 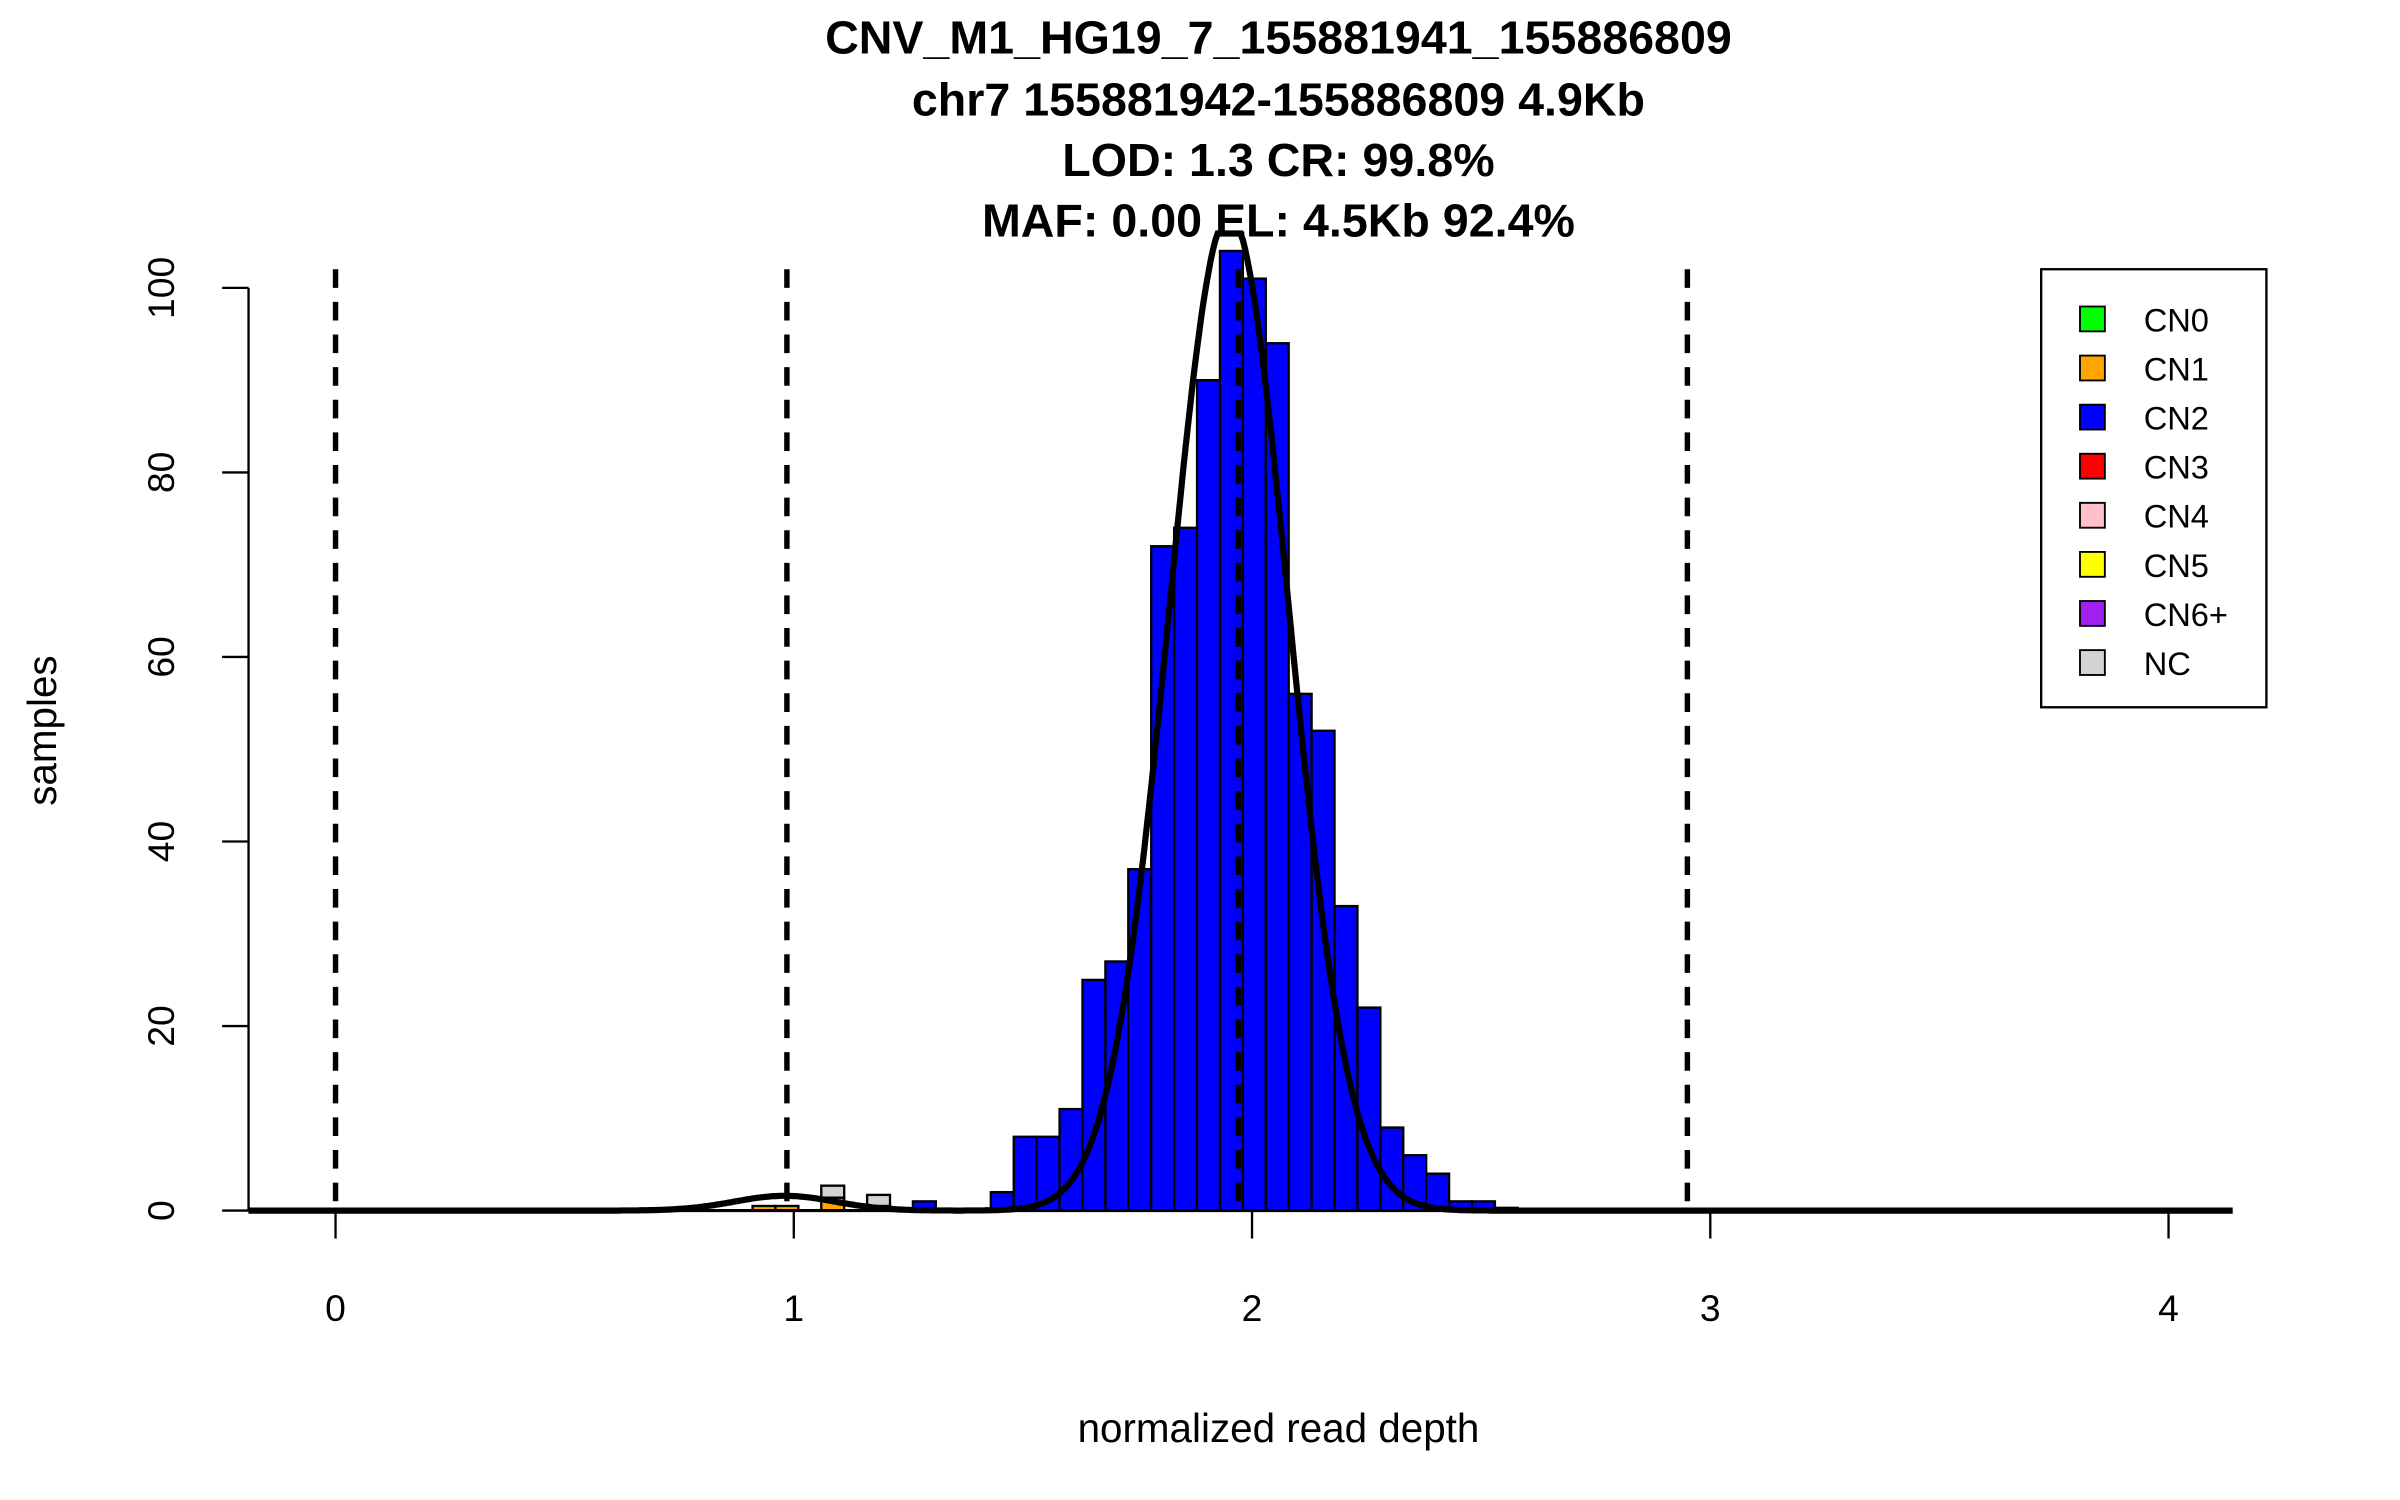 I want to click on legend-swatch-cn3, so click(x=2092, y=466).